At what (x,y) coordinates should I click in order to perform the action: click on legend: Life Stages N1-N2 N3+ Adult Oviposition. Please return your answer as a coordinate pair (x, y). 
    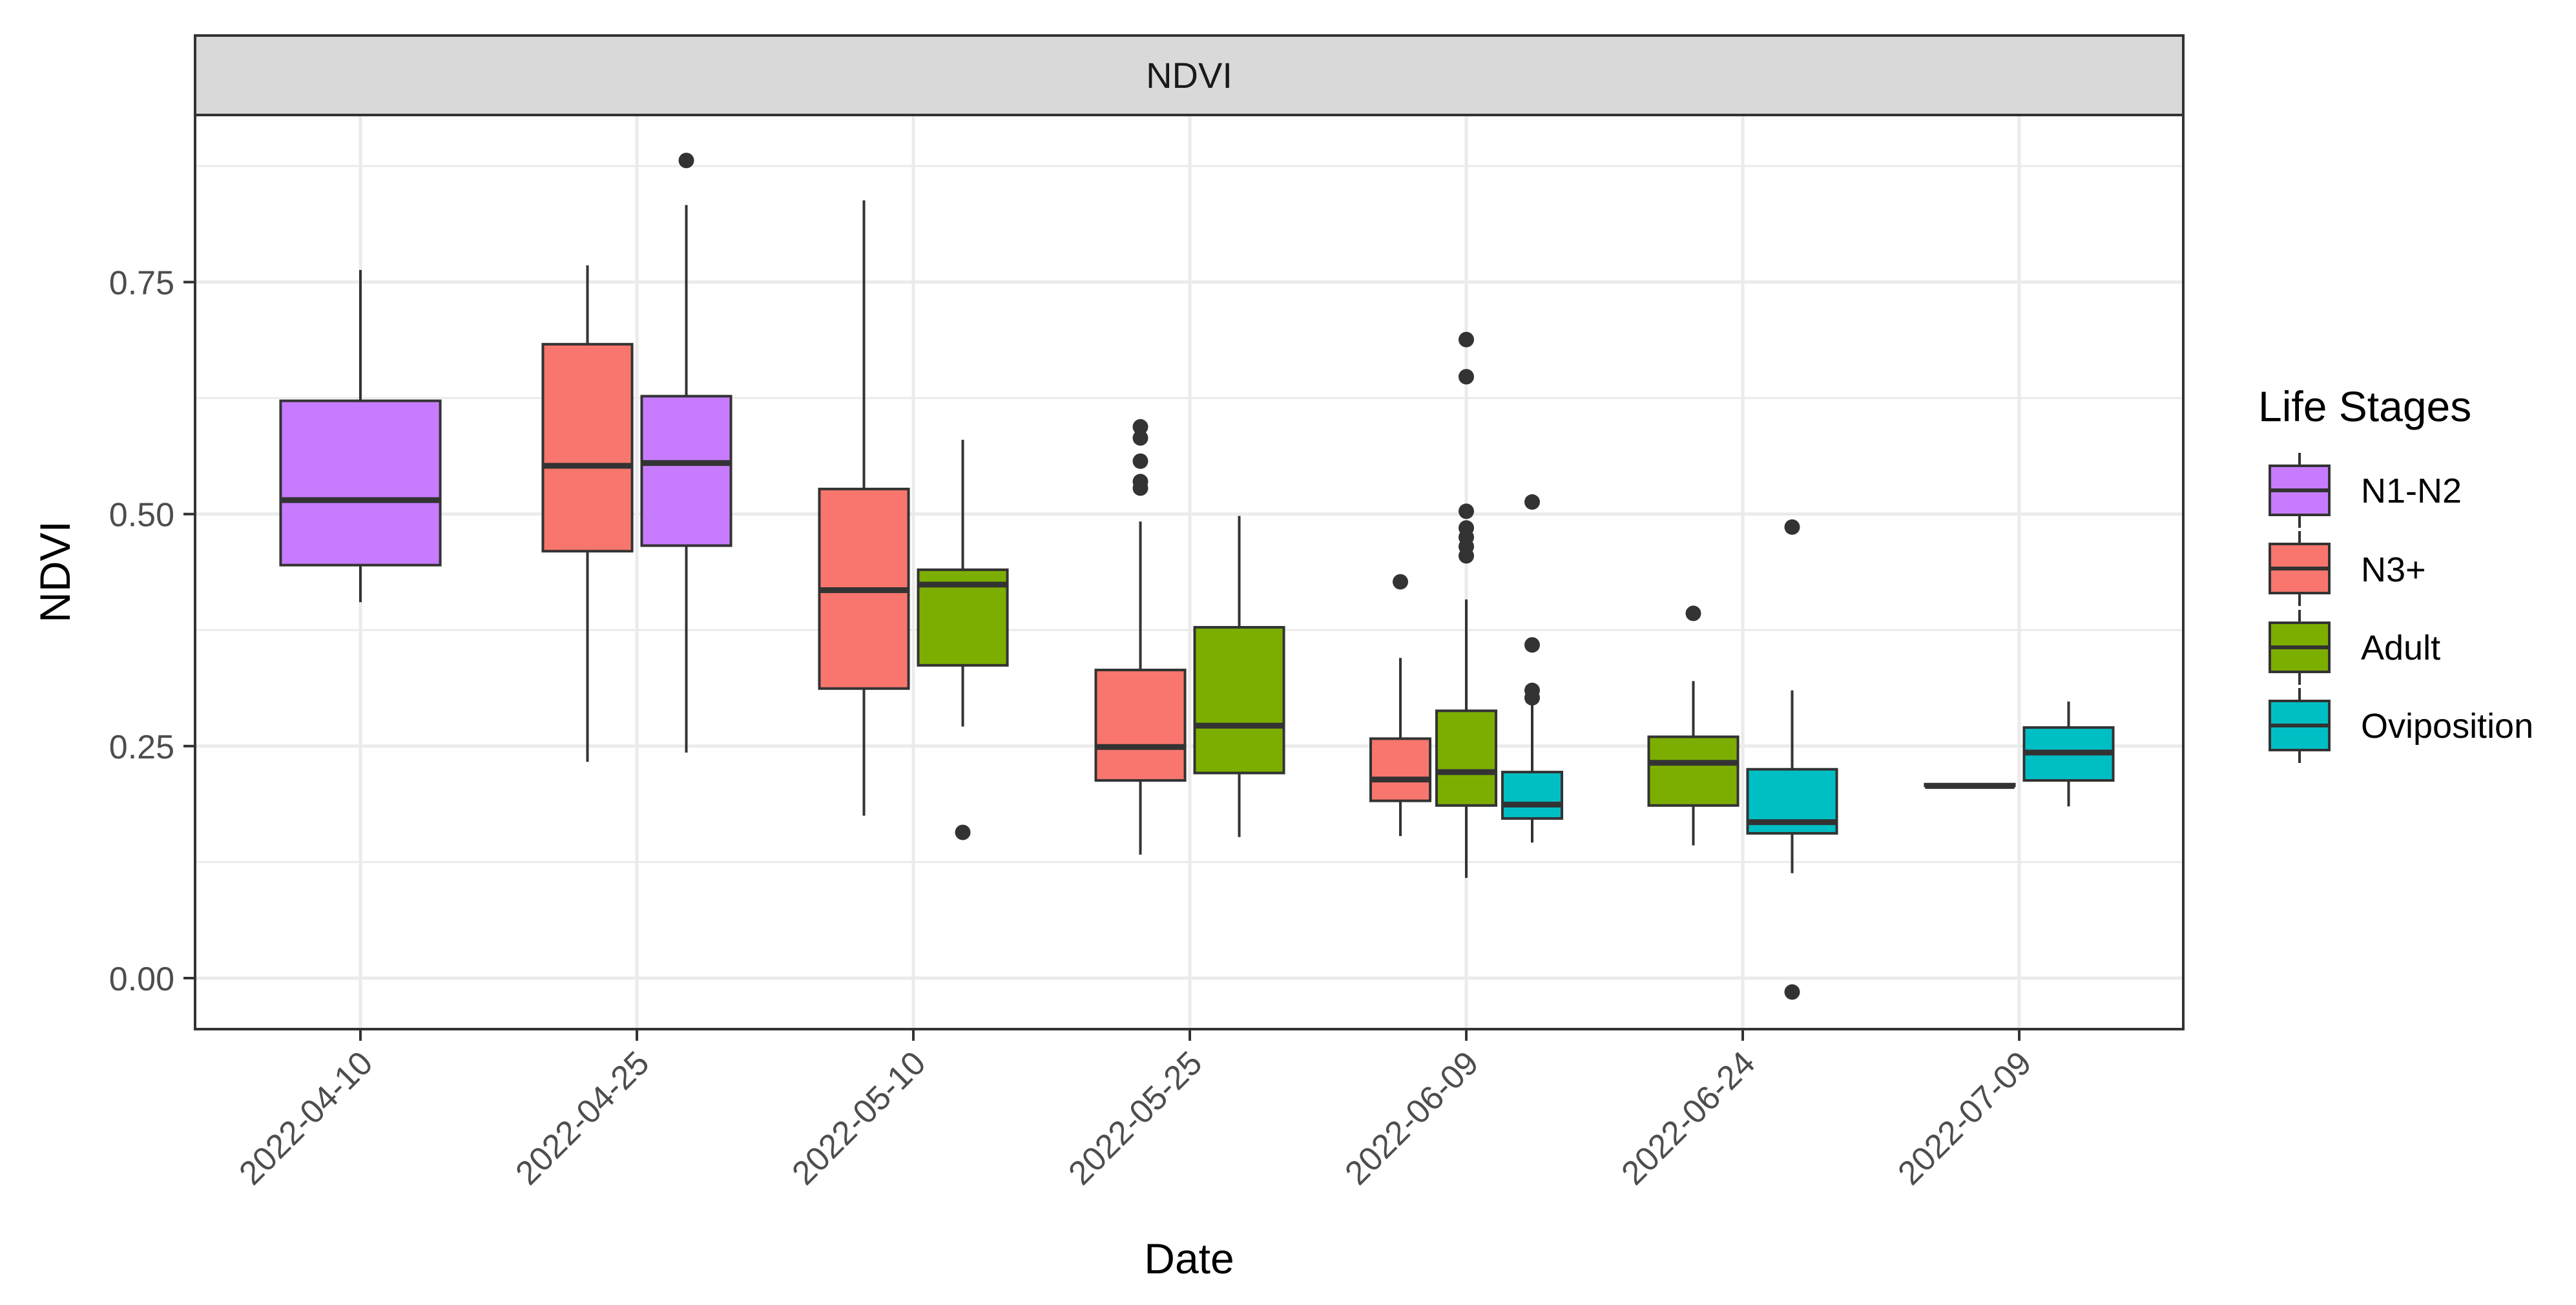
    Looking at the image, I should click on (2395, 572).